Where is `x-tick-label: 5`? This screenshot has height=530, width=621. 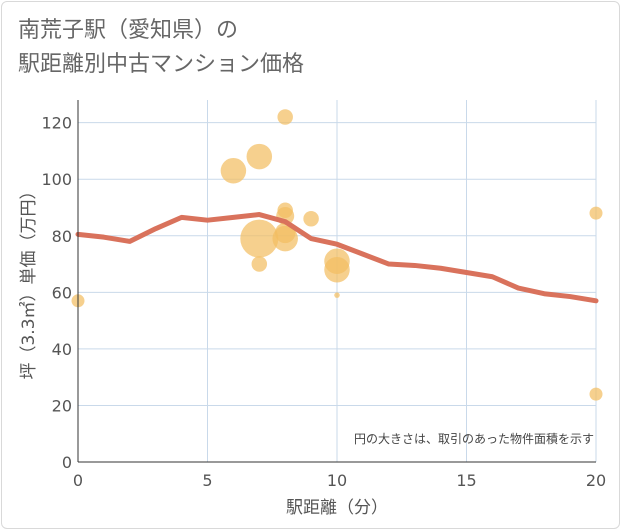
x-tick-label: 5 is located at coordinates (207, 480).